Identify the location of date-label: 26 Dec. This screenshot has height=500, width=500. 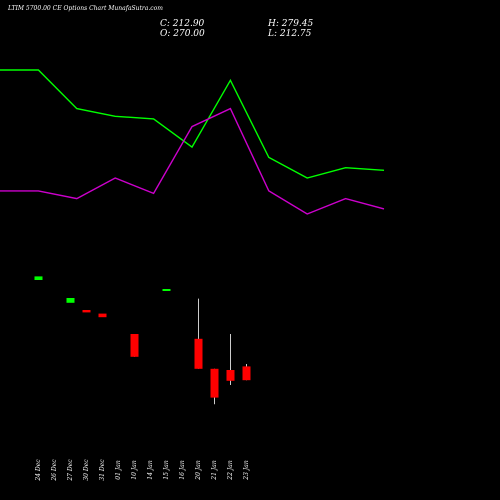
(54, 470).